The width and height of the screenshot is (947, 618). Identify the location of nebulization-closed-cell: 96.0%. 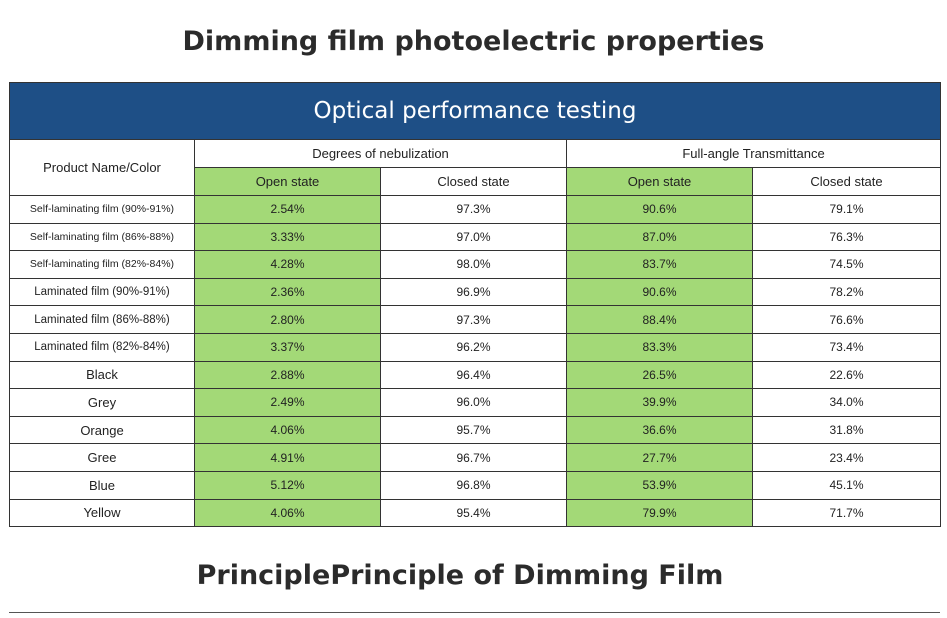
(473, 402).